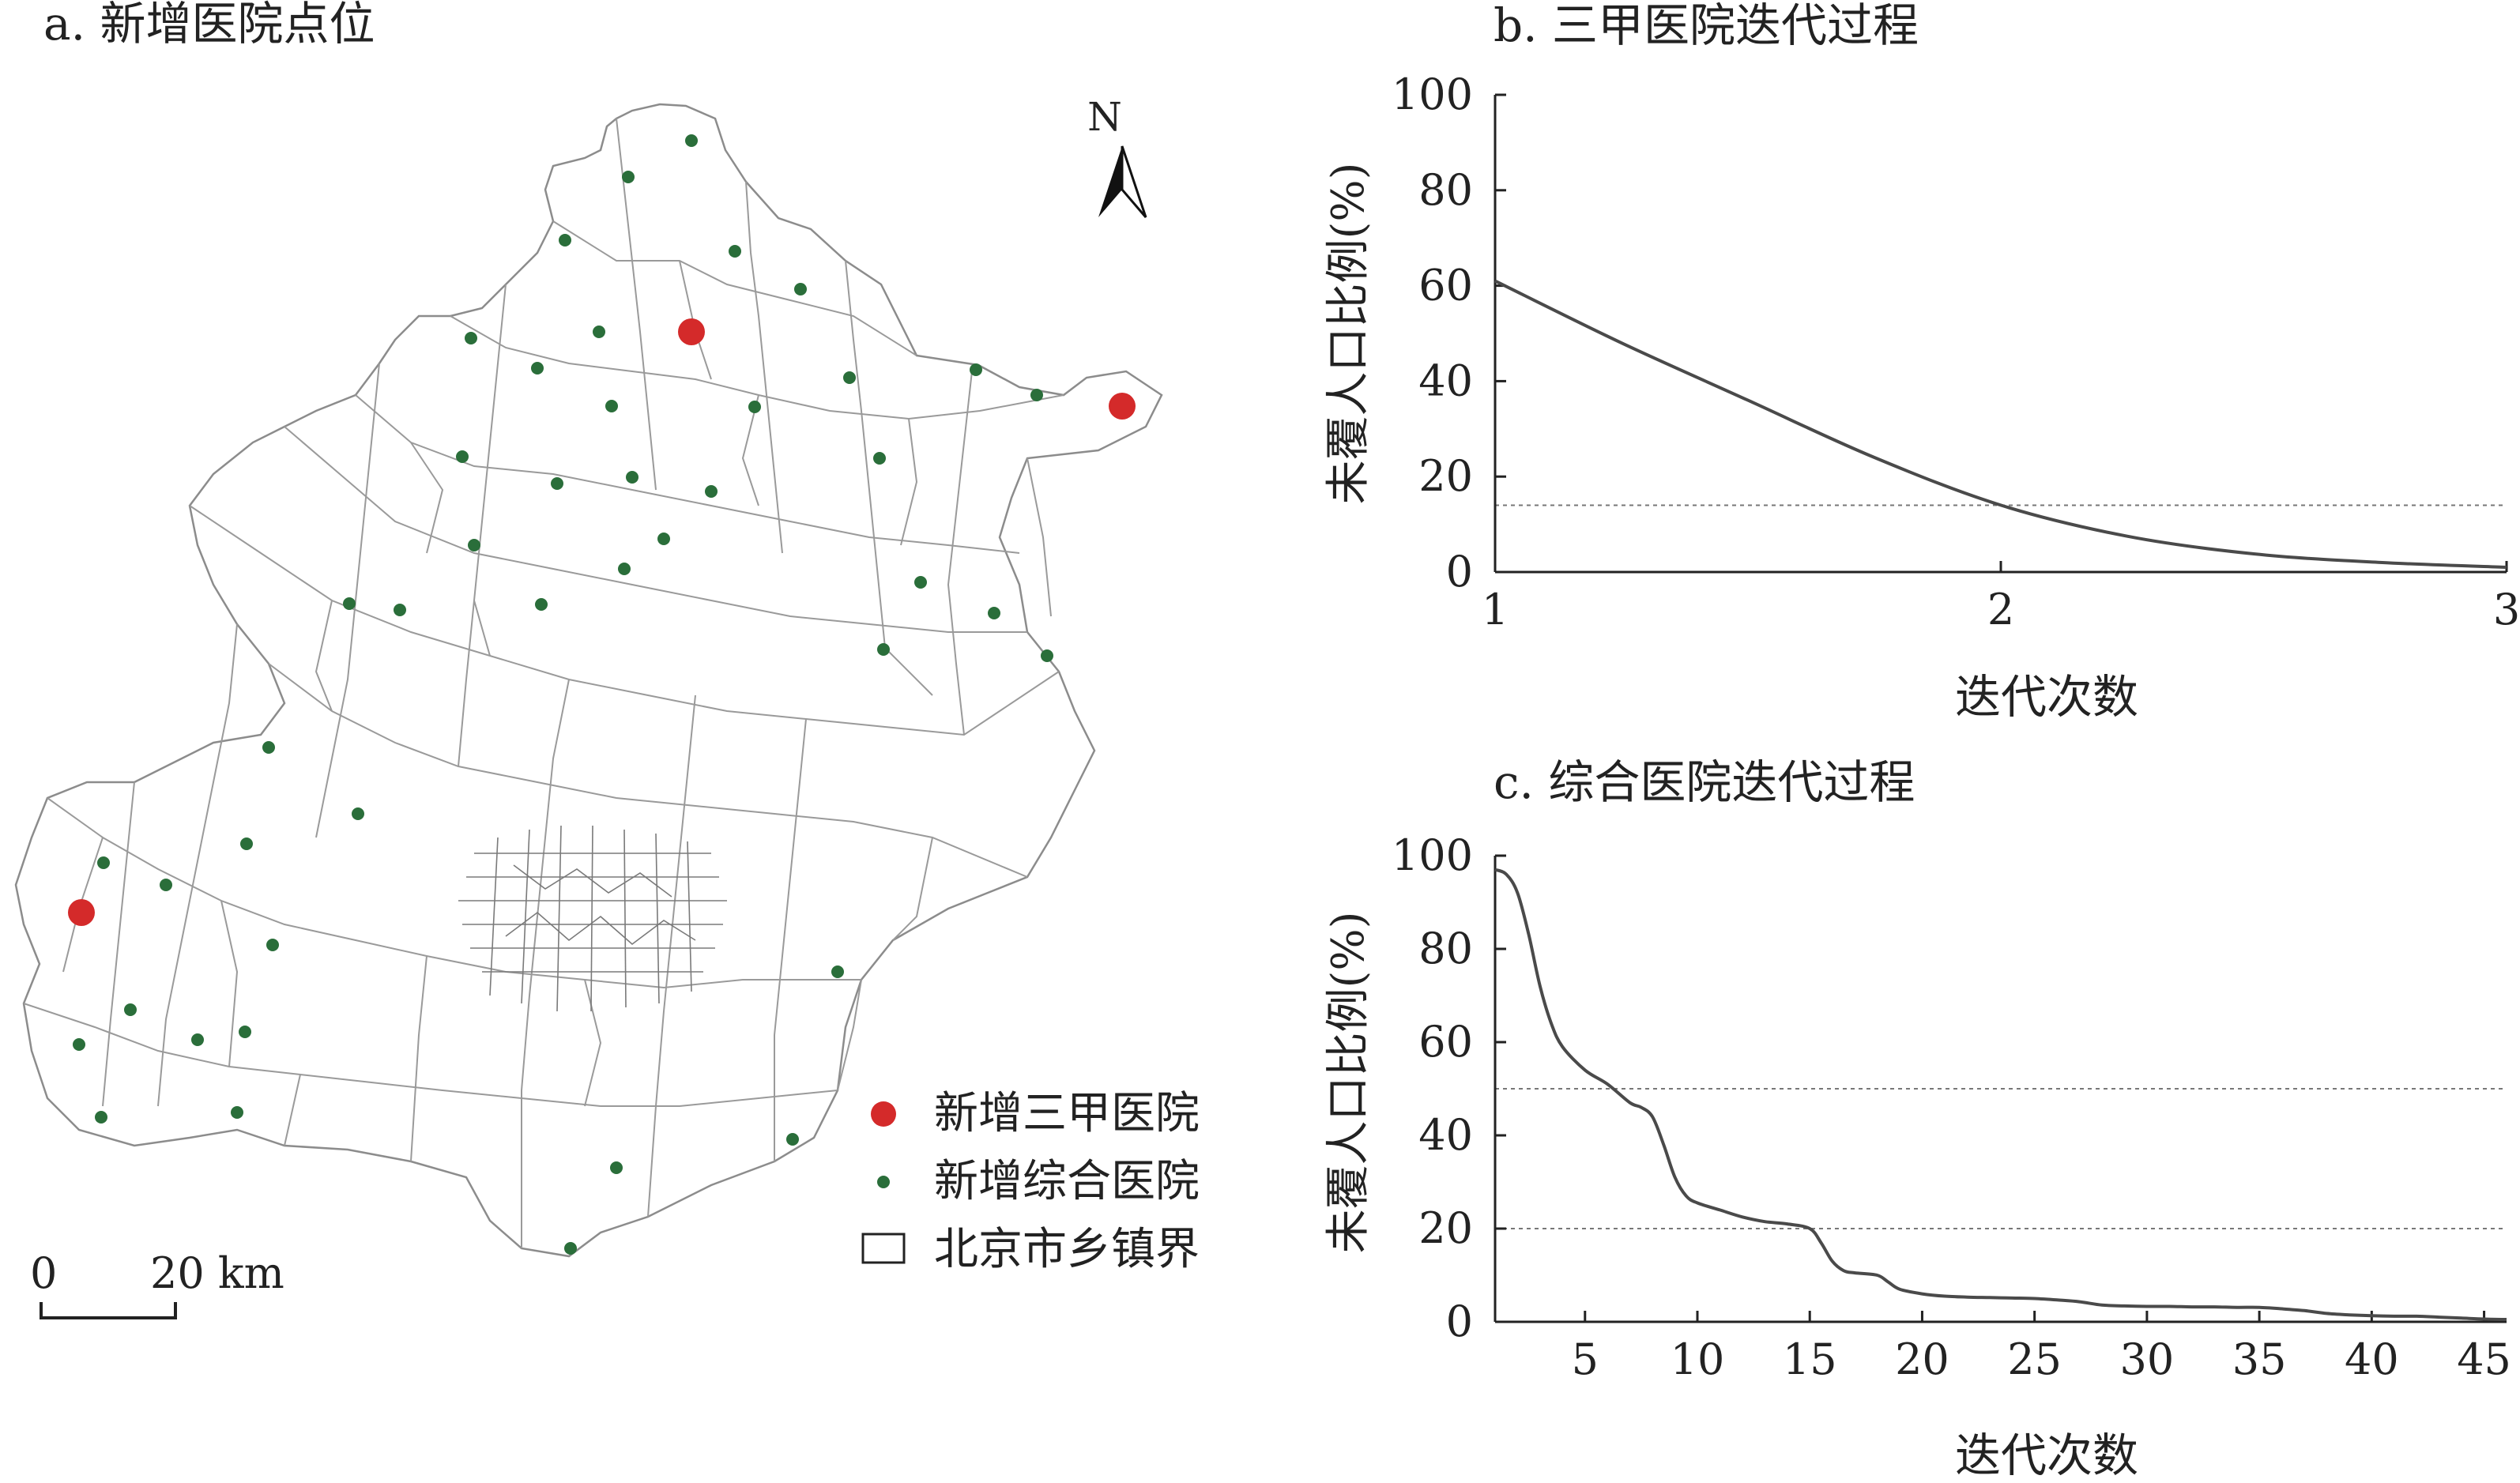 The height and width of the screenshot is (1483, 2520). I want to click on x-tick-label: 25, so click(2034, 1359).